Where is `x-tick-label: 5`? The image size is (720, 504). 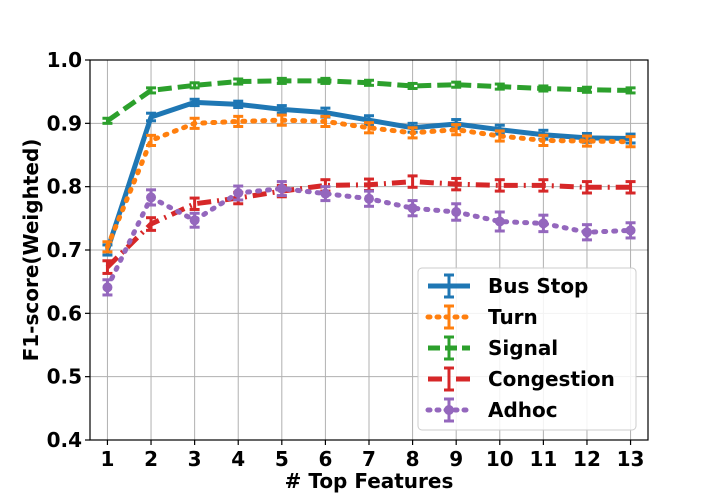
x-tick-label: 5 is located at coordinates (282, 459).